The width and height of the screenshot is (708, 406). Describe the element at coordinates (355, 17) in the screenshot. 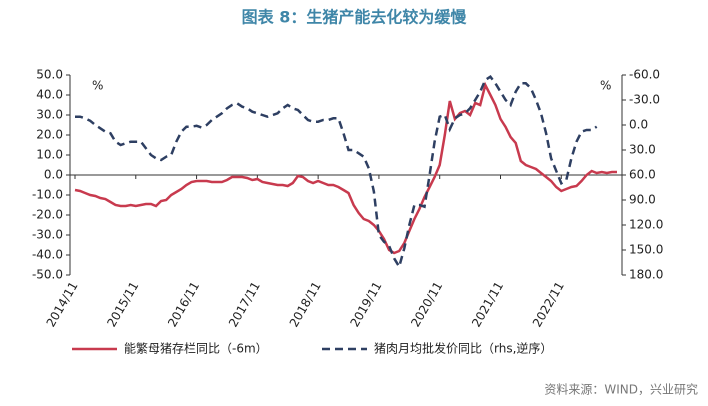

I see `chart-title: 图表 8：生猪产能去化较为缓慢` at that location.